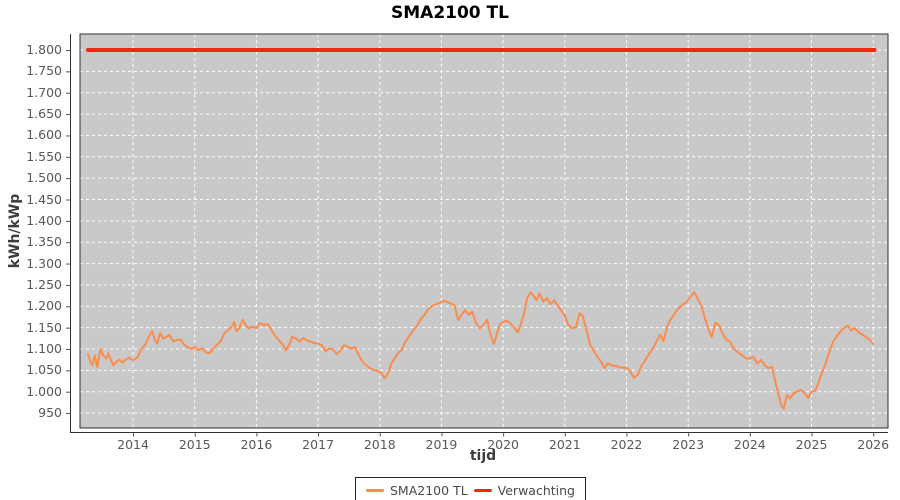 This screenshot has width=900, height=500. Describe the element at coordinates (470, 488) in the screenshot. I see `legend: SMA2100 TL Verwachting` at that location.